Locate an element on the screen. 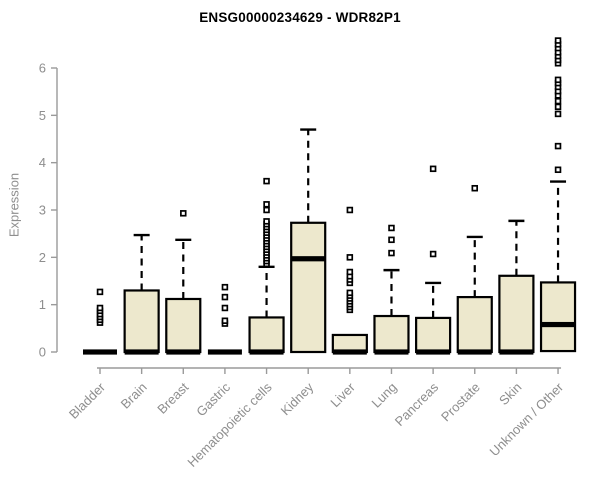  y-axis: 0 1 2 3 4 5 6 is located at coordinates (48, 210).